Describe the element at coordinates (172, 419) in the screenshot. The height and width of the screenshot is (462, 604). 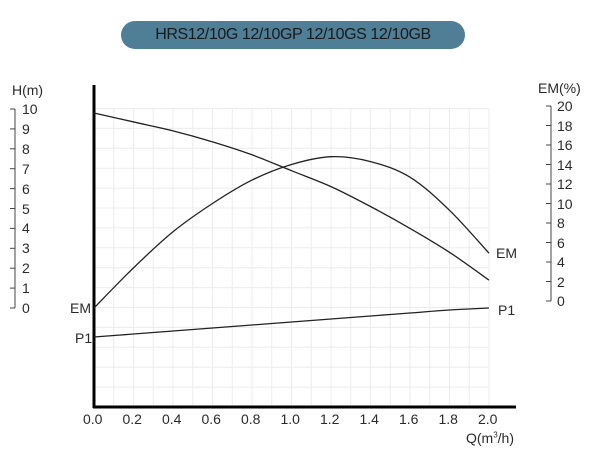
I see `x-tick-label: 0.4` at that location.